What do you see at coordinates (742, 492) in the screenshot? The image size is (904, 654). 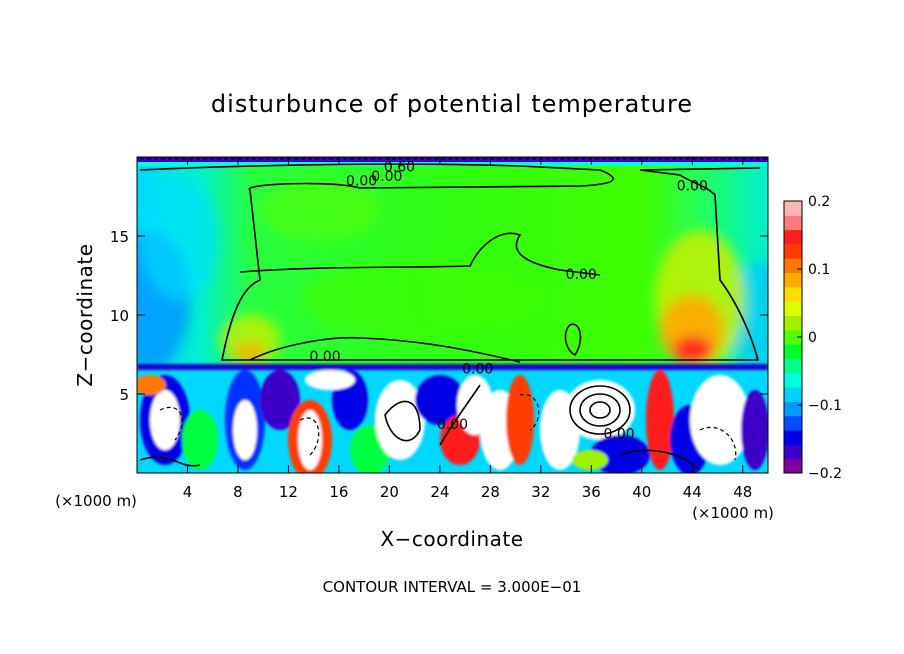 I see `x-tick-label: 48` at bounding box center [742, 492].